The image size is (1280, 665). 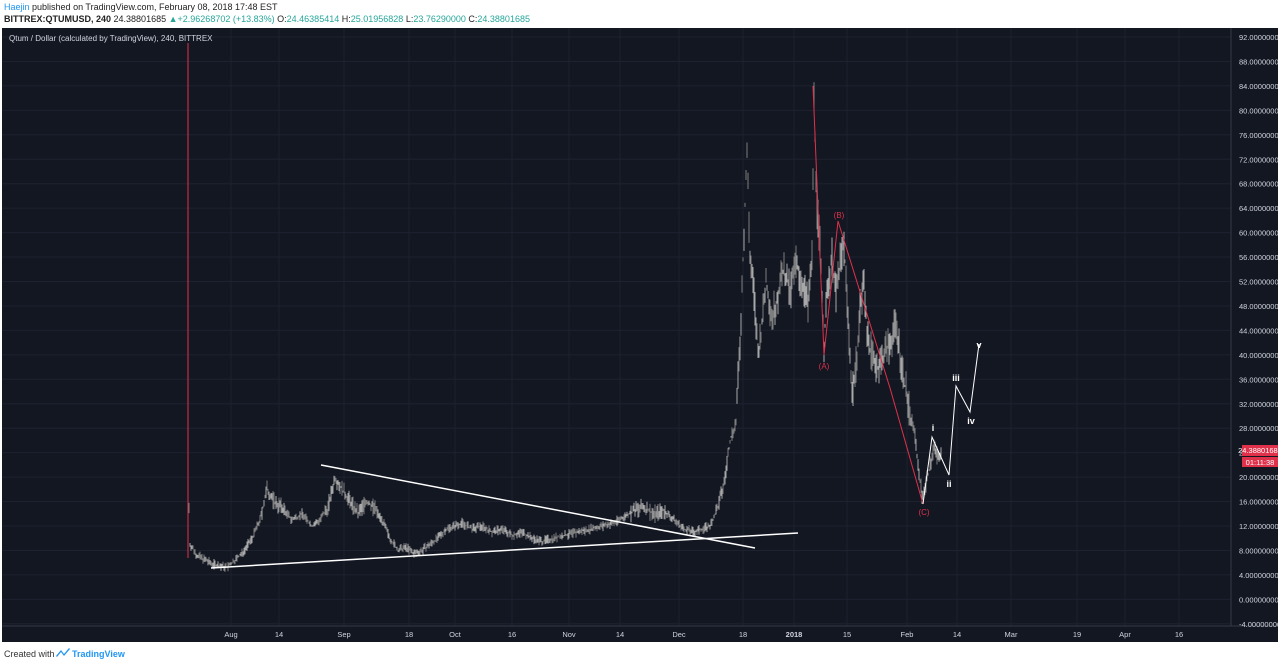 I want to click on countdown-bg, so click(x=1260, y=462).